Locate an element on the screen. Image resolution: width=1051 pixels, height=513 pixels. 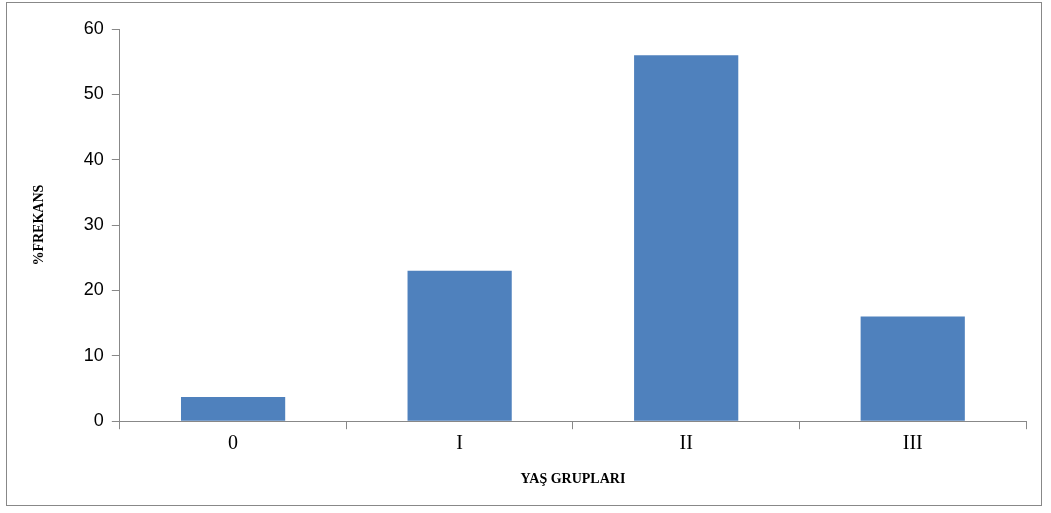
y-tick-label: 30 is located at coordinates (93, 224).